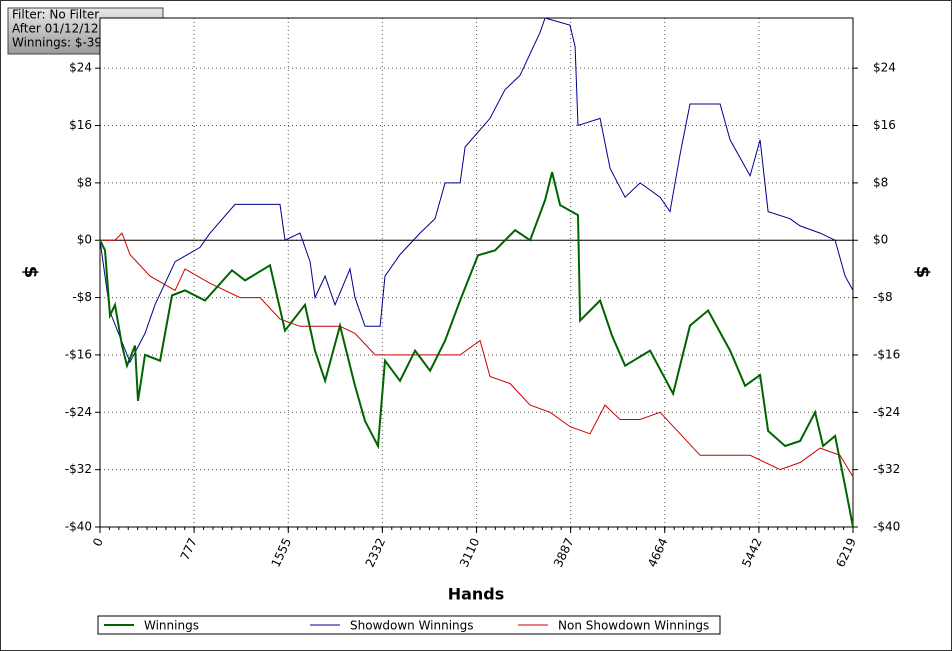 The height and width of the screenshot is (651, 952). What do you see at coordinates (78, 527) in the screenshot?
I see `y-tick-label: -$40` at bounding box center [78, 527].